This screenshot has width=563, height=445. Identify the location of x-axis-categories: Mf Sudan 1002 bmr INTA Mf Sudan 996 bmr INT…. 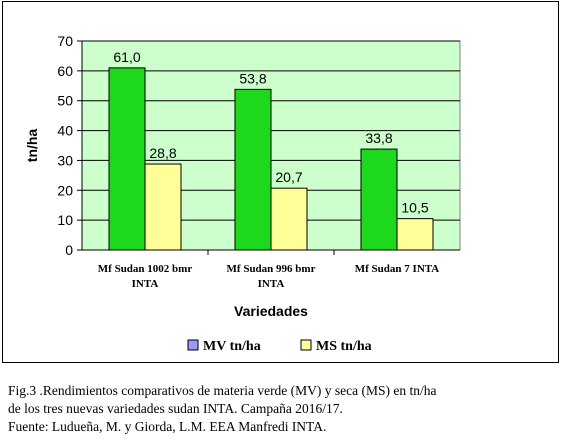
(268, 270).